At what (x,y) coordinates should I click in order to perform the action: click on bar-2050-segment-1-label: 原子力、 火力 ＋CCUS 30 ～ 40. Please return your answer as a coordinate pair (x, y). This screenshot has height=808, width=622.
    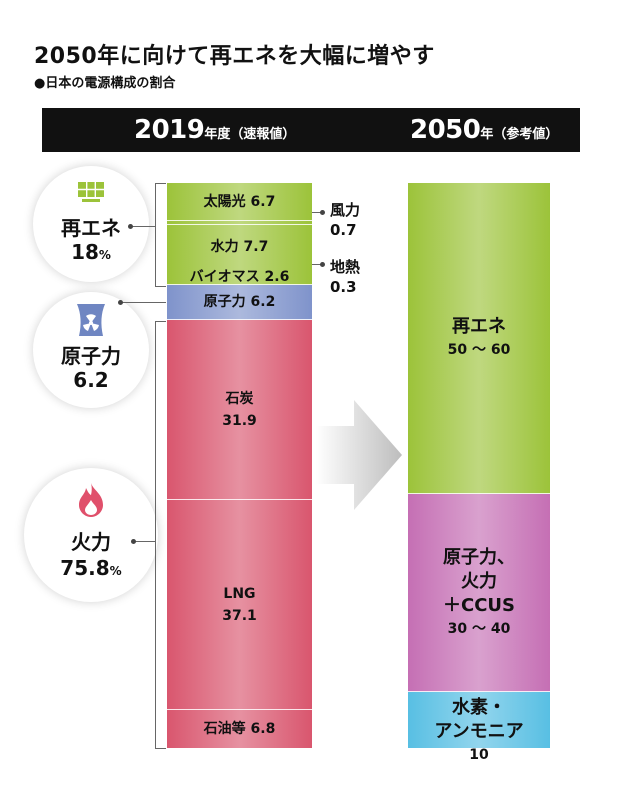
    Looking at the image, I should click on (479, 591).